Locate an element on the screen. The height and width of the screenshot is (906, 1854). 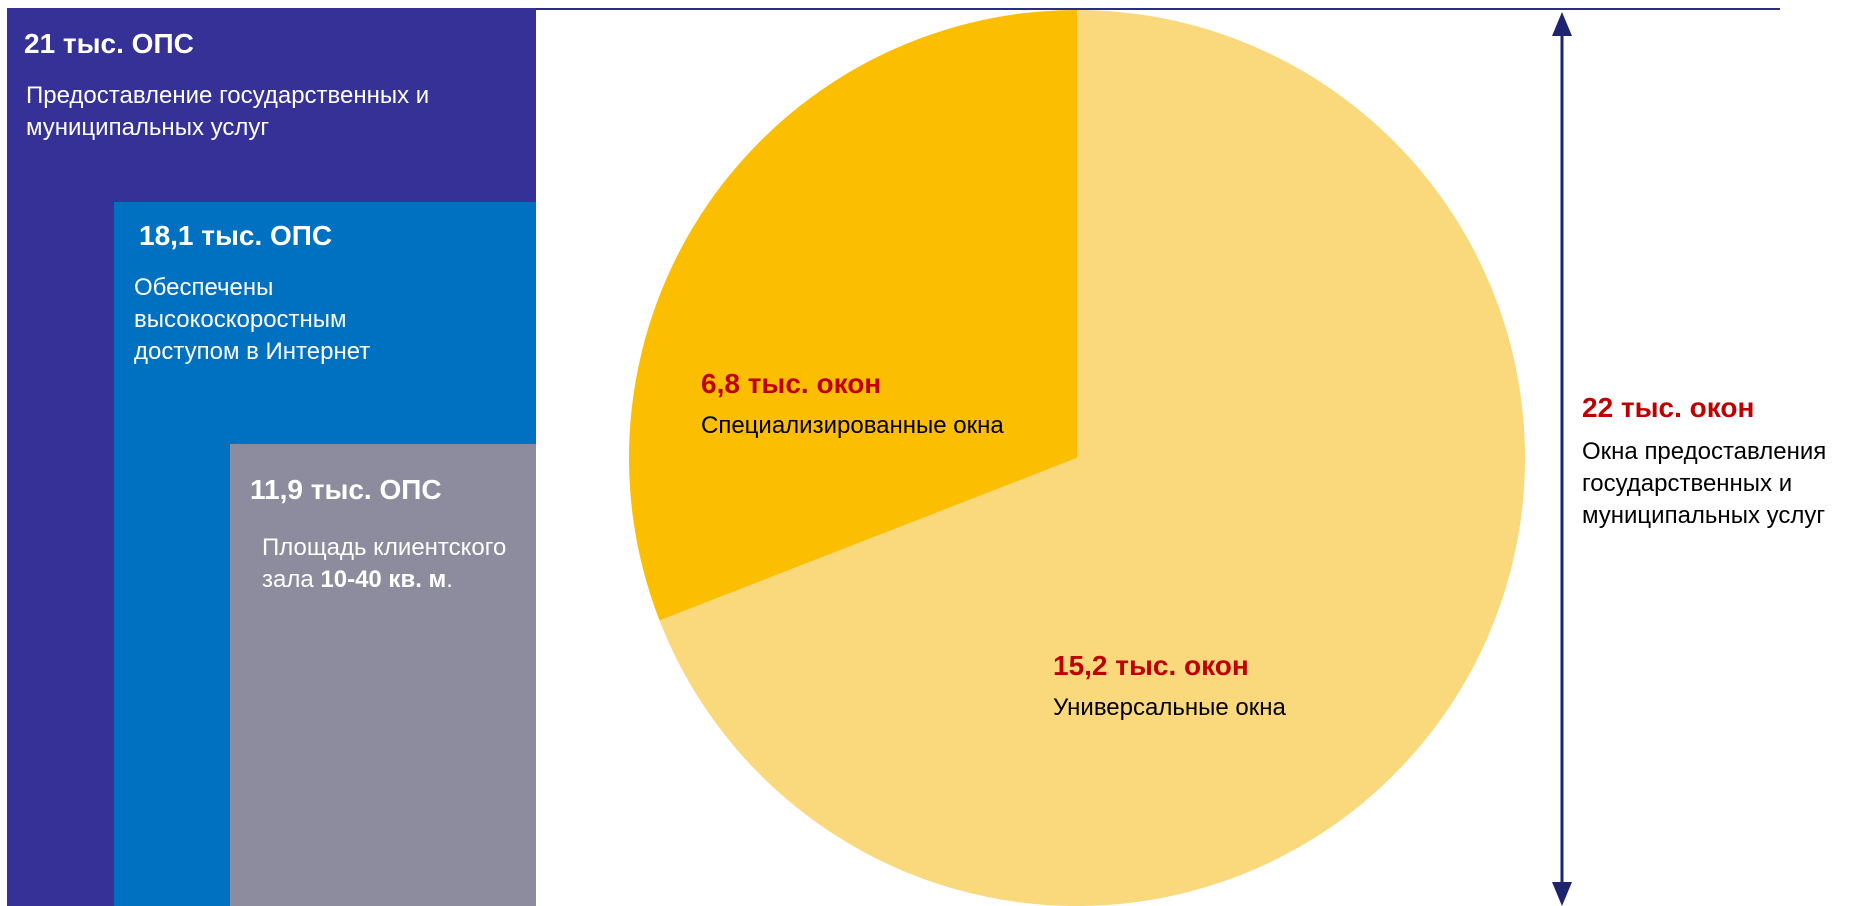
panel-title: 18,1 тыс. ОПС is located at coordinates (236, 235).